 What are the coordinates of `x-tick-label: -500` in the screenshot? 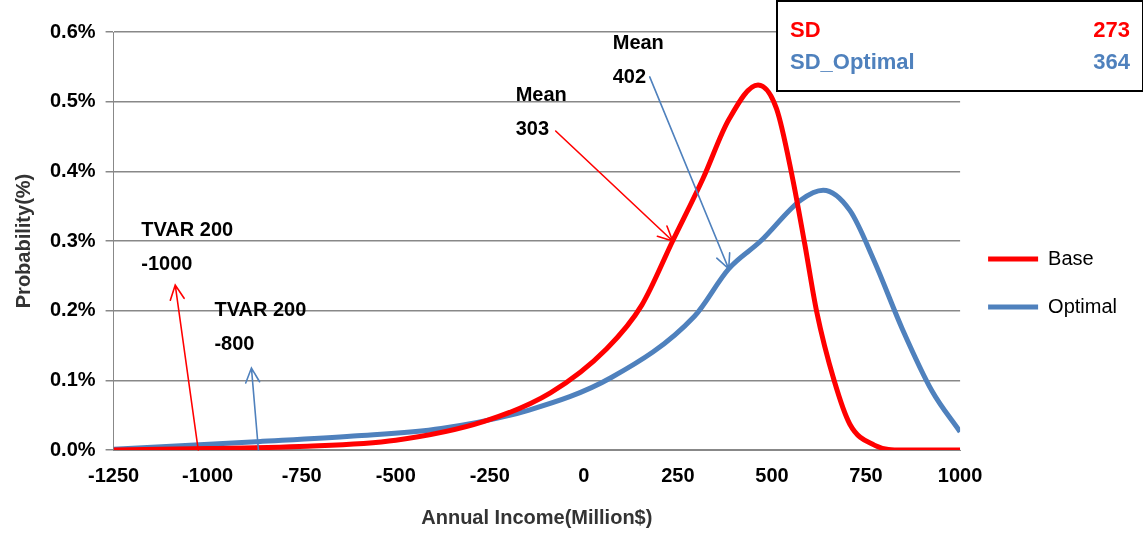 It's located at (395, 474).